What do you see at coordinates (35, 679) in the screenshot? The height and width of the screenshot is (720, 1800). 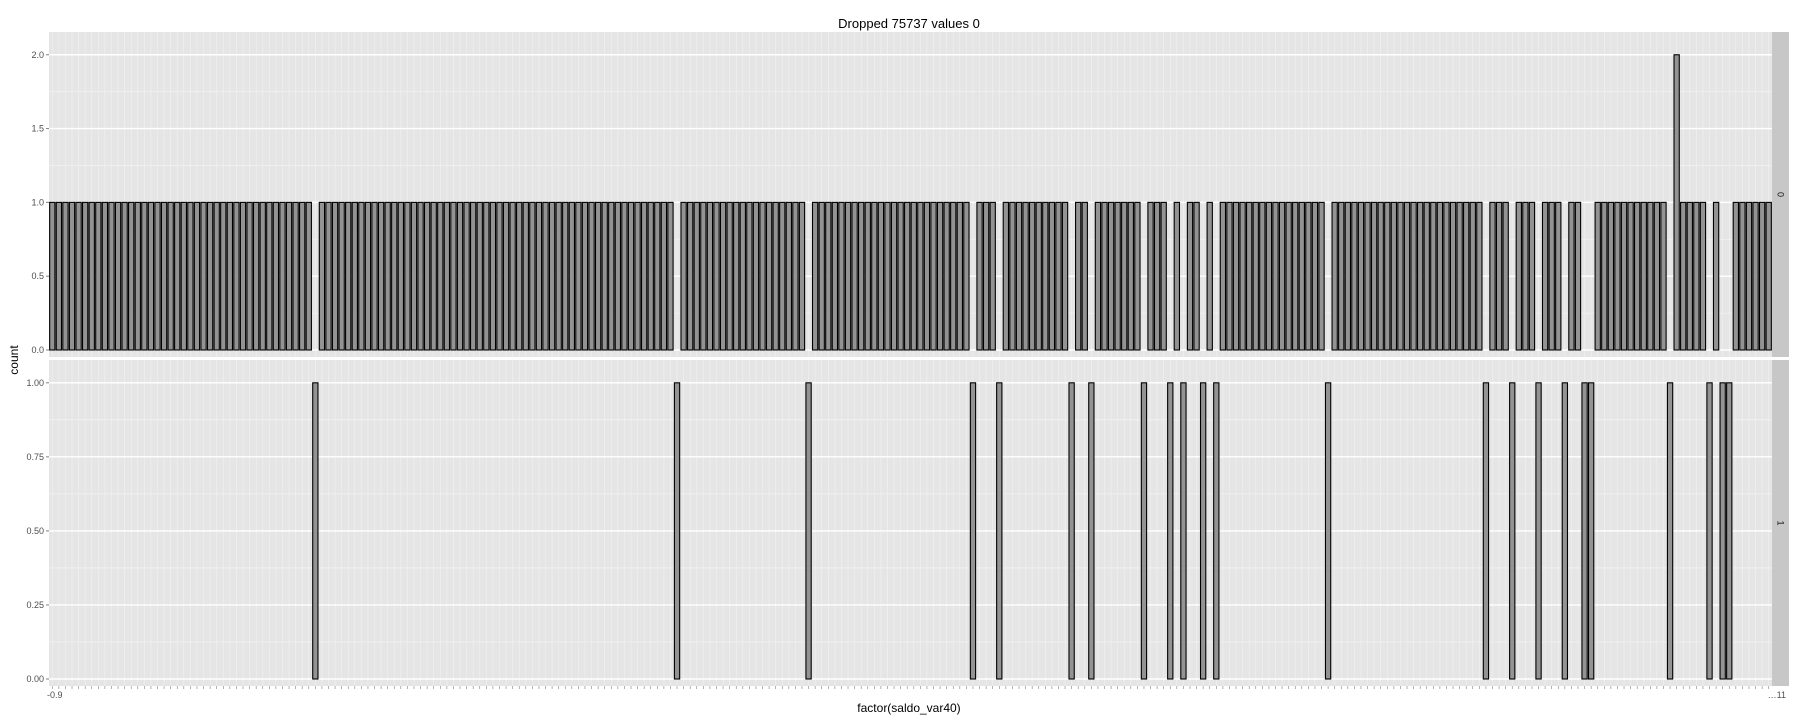 I see `y-tick-label: 0.00` at bounding box center [35, 679].